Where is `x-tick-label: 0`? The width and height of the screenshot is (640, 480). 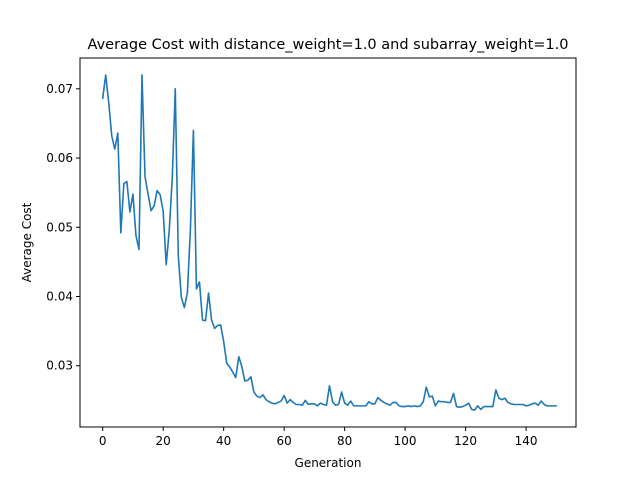
x-tick-label: 0 is located at coordinates (103, 441).